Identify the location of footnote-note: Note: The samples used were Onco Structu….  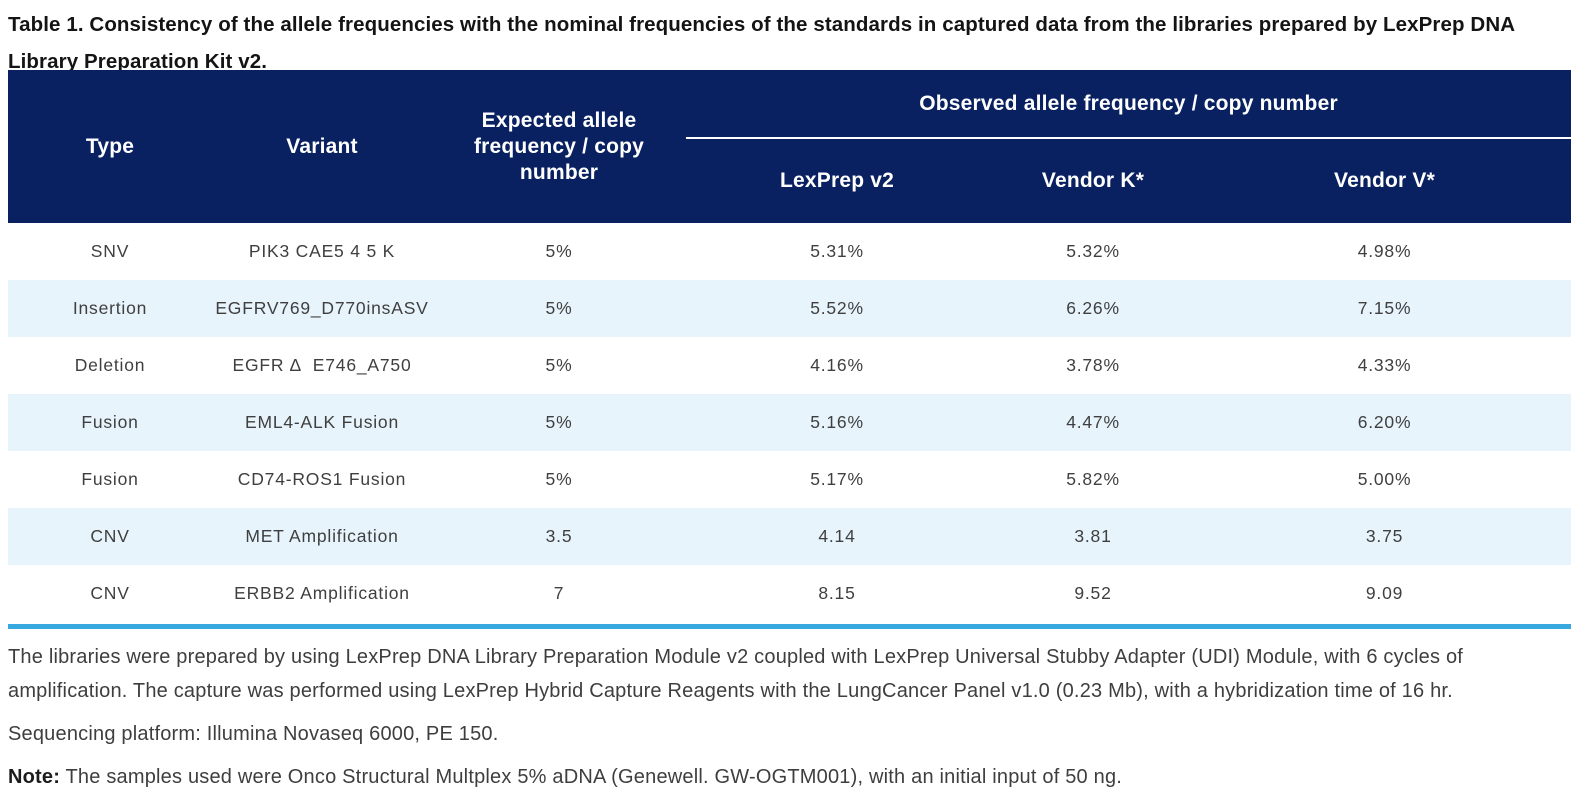
(791, 777).